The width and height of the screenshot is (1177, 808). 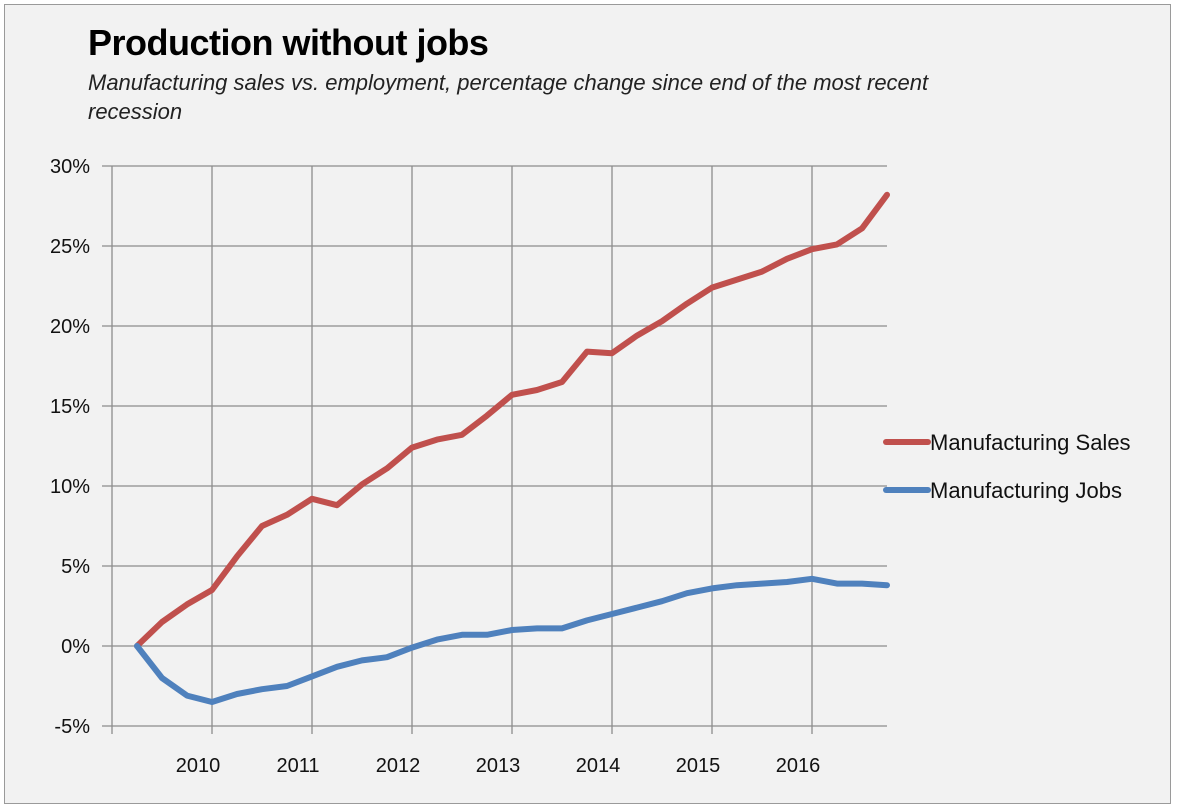 I want to click on x-tick-label: 2014, so click(x=598, y=766).